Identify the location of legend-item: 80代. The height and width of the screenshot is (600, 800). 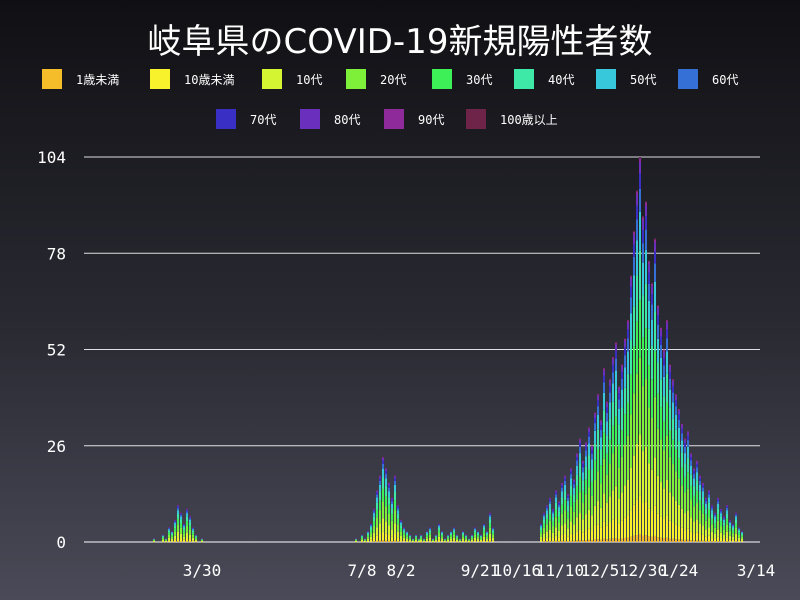
(330, 119).